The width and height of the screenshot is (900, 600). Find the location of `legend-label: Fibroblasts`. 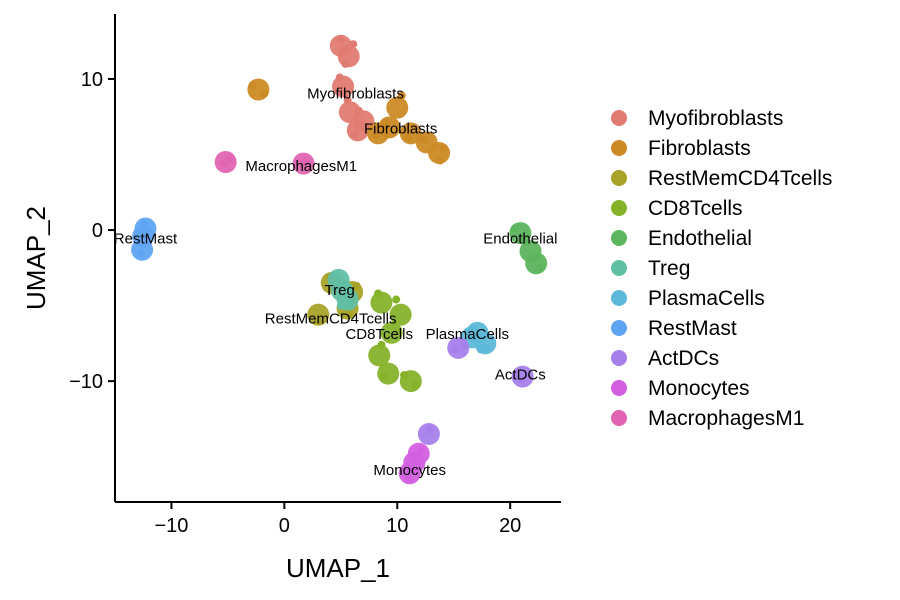

legend-label: Fibroblasts is located at coordinates (699, 148).